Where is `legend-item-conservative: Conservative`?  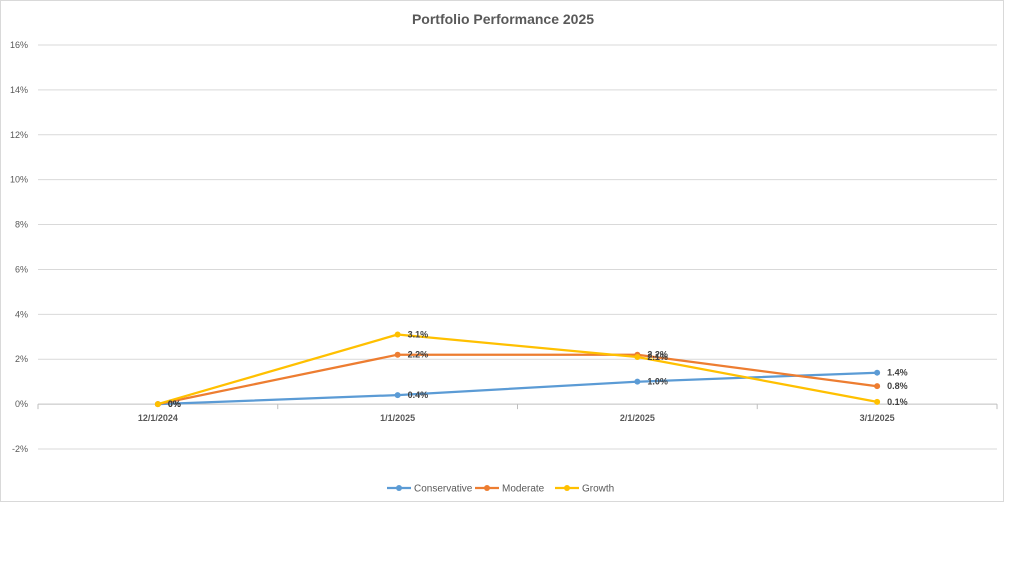 legend-item-conservative: Conservative is located at coordinates (430, 489).